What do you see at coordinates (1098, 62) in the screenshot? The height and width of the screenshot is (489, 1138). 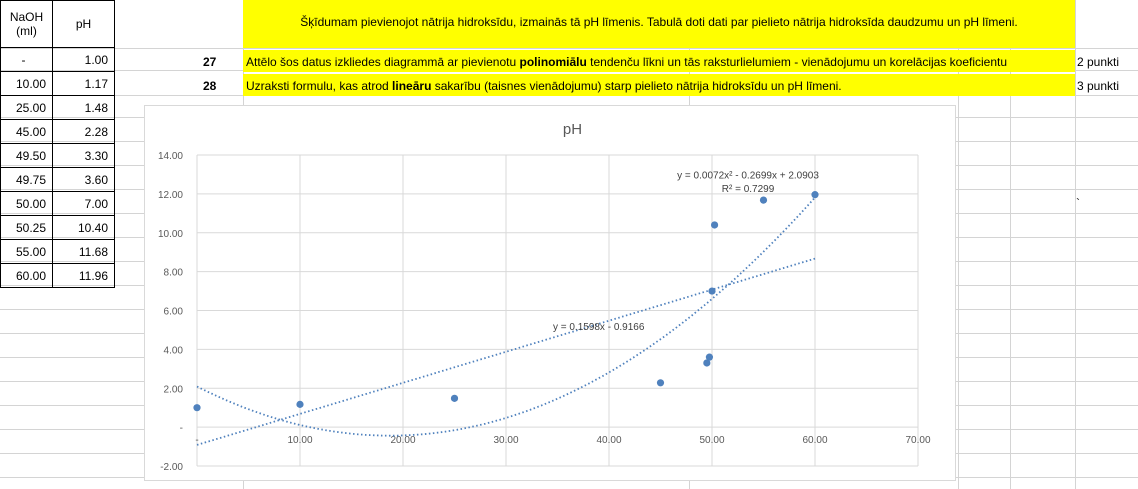 I see `task-27-points: 2 punkti` at bounding box center [1098, 62].